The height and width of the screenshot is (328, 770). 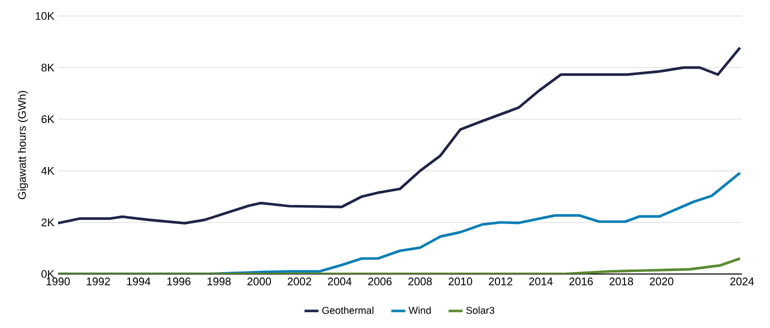 What do you see at coordinates (259, 282) in the screenshot?
I see `x-tick-label: 2000` at bounding box center [259, 282].